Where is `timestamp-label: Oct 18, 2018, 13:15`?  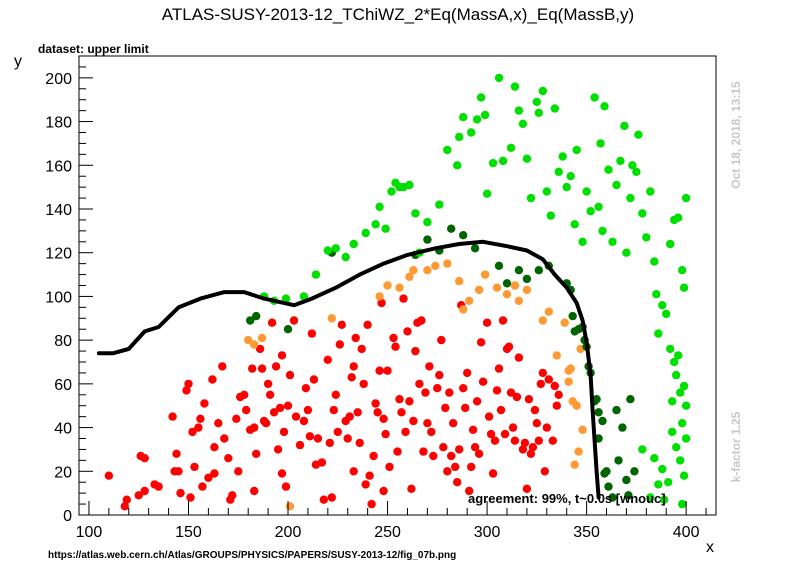
timestamp-label: Oct 18, 2018, 13:15 is located at coordinates (736, 135).